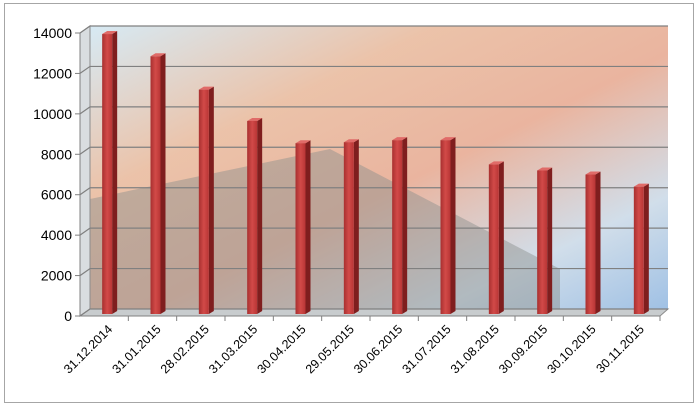 The image size is (700, 408). What do you see at coordinates (88, 349) in the screenshot?
I see `x-tick-label: 31.12.2014` at bounding box center [88, 349].